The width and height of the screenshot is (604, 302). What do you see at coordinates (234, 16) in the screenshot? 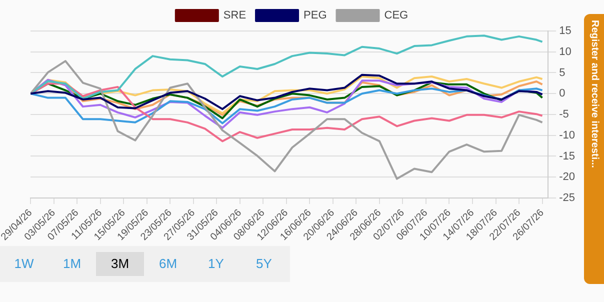
I see `legend-label: SRE` at bounding box center [234, 16].